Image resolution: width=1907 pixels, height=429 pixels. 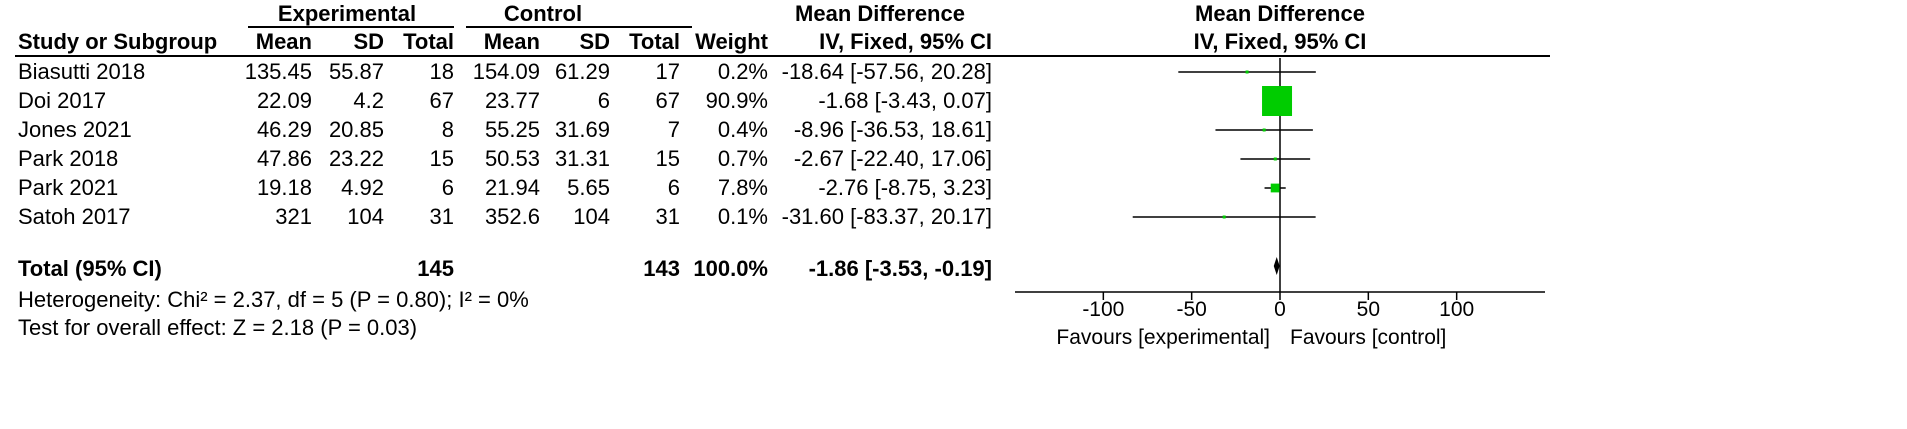 What do you see at coordinates (667, 71) in the screenshot?
I see `ctl-total: 17` at bounding box center [667, 71].